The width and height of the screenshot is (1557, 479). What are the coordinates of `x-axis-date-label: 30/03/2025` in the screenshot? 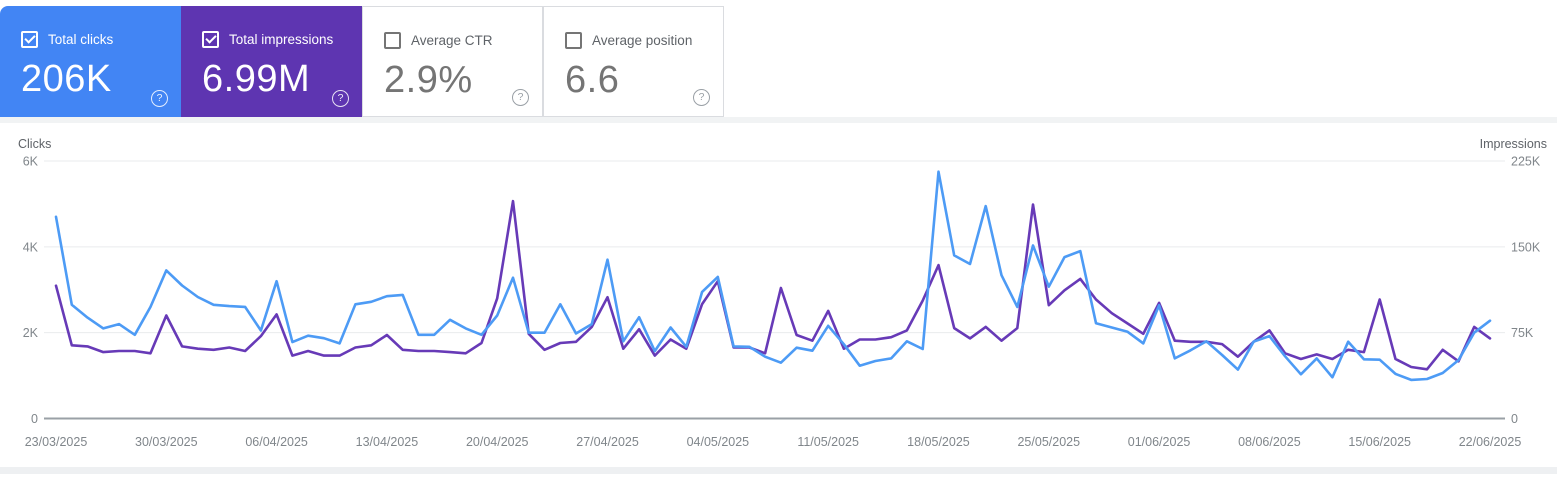 It's located at (166, 442).